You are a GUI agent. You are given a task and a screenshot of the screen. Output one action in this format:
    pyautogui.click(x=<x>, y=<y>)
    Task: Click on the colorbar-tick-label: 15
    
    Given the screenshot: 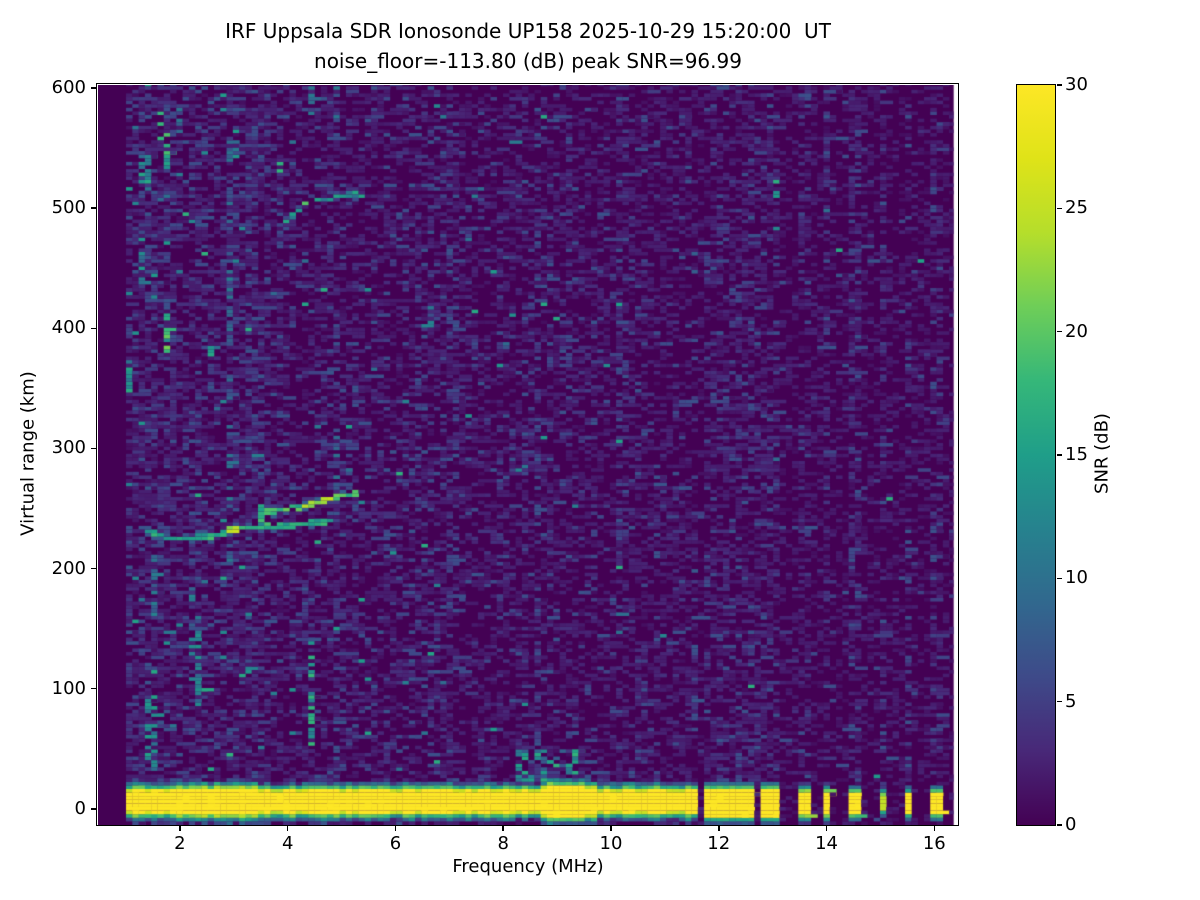 What is the action you would take?
    pyautogui.click(x=1076, y=454)
    